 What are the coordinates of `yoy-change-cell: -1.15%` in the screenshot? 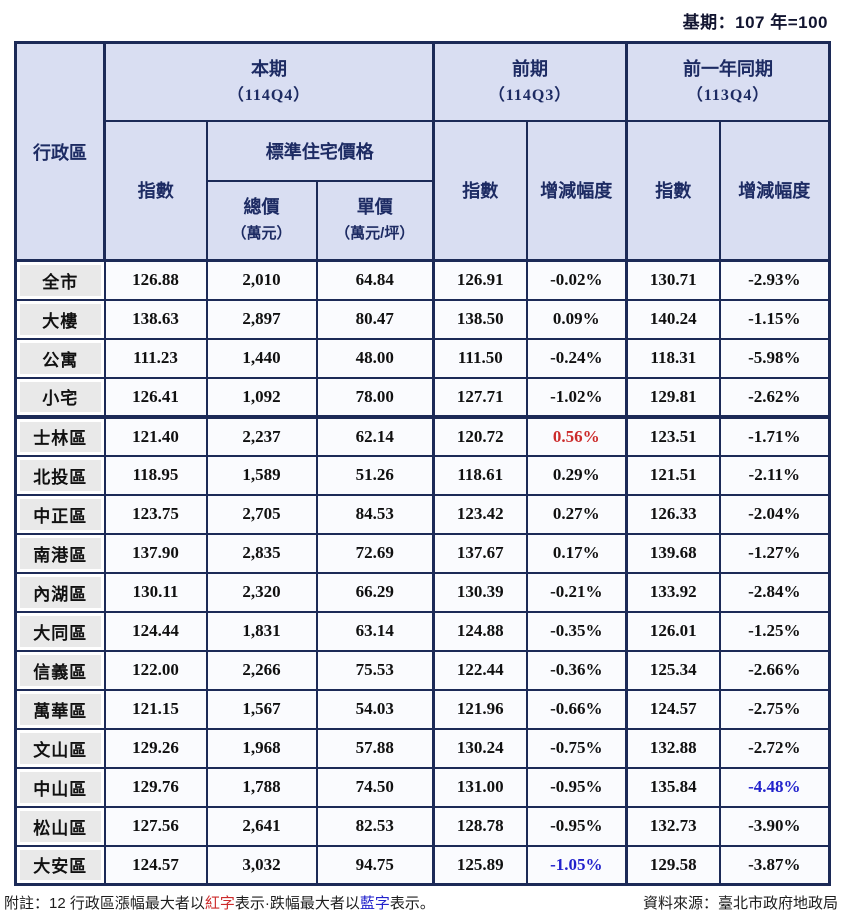 It's located at (774, 319).